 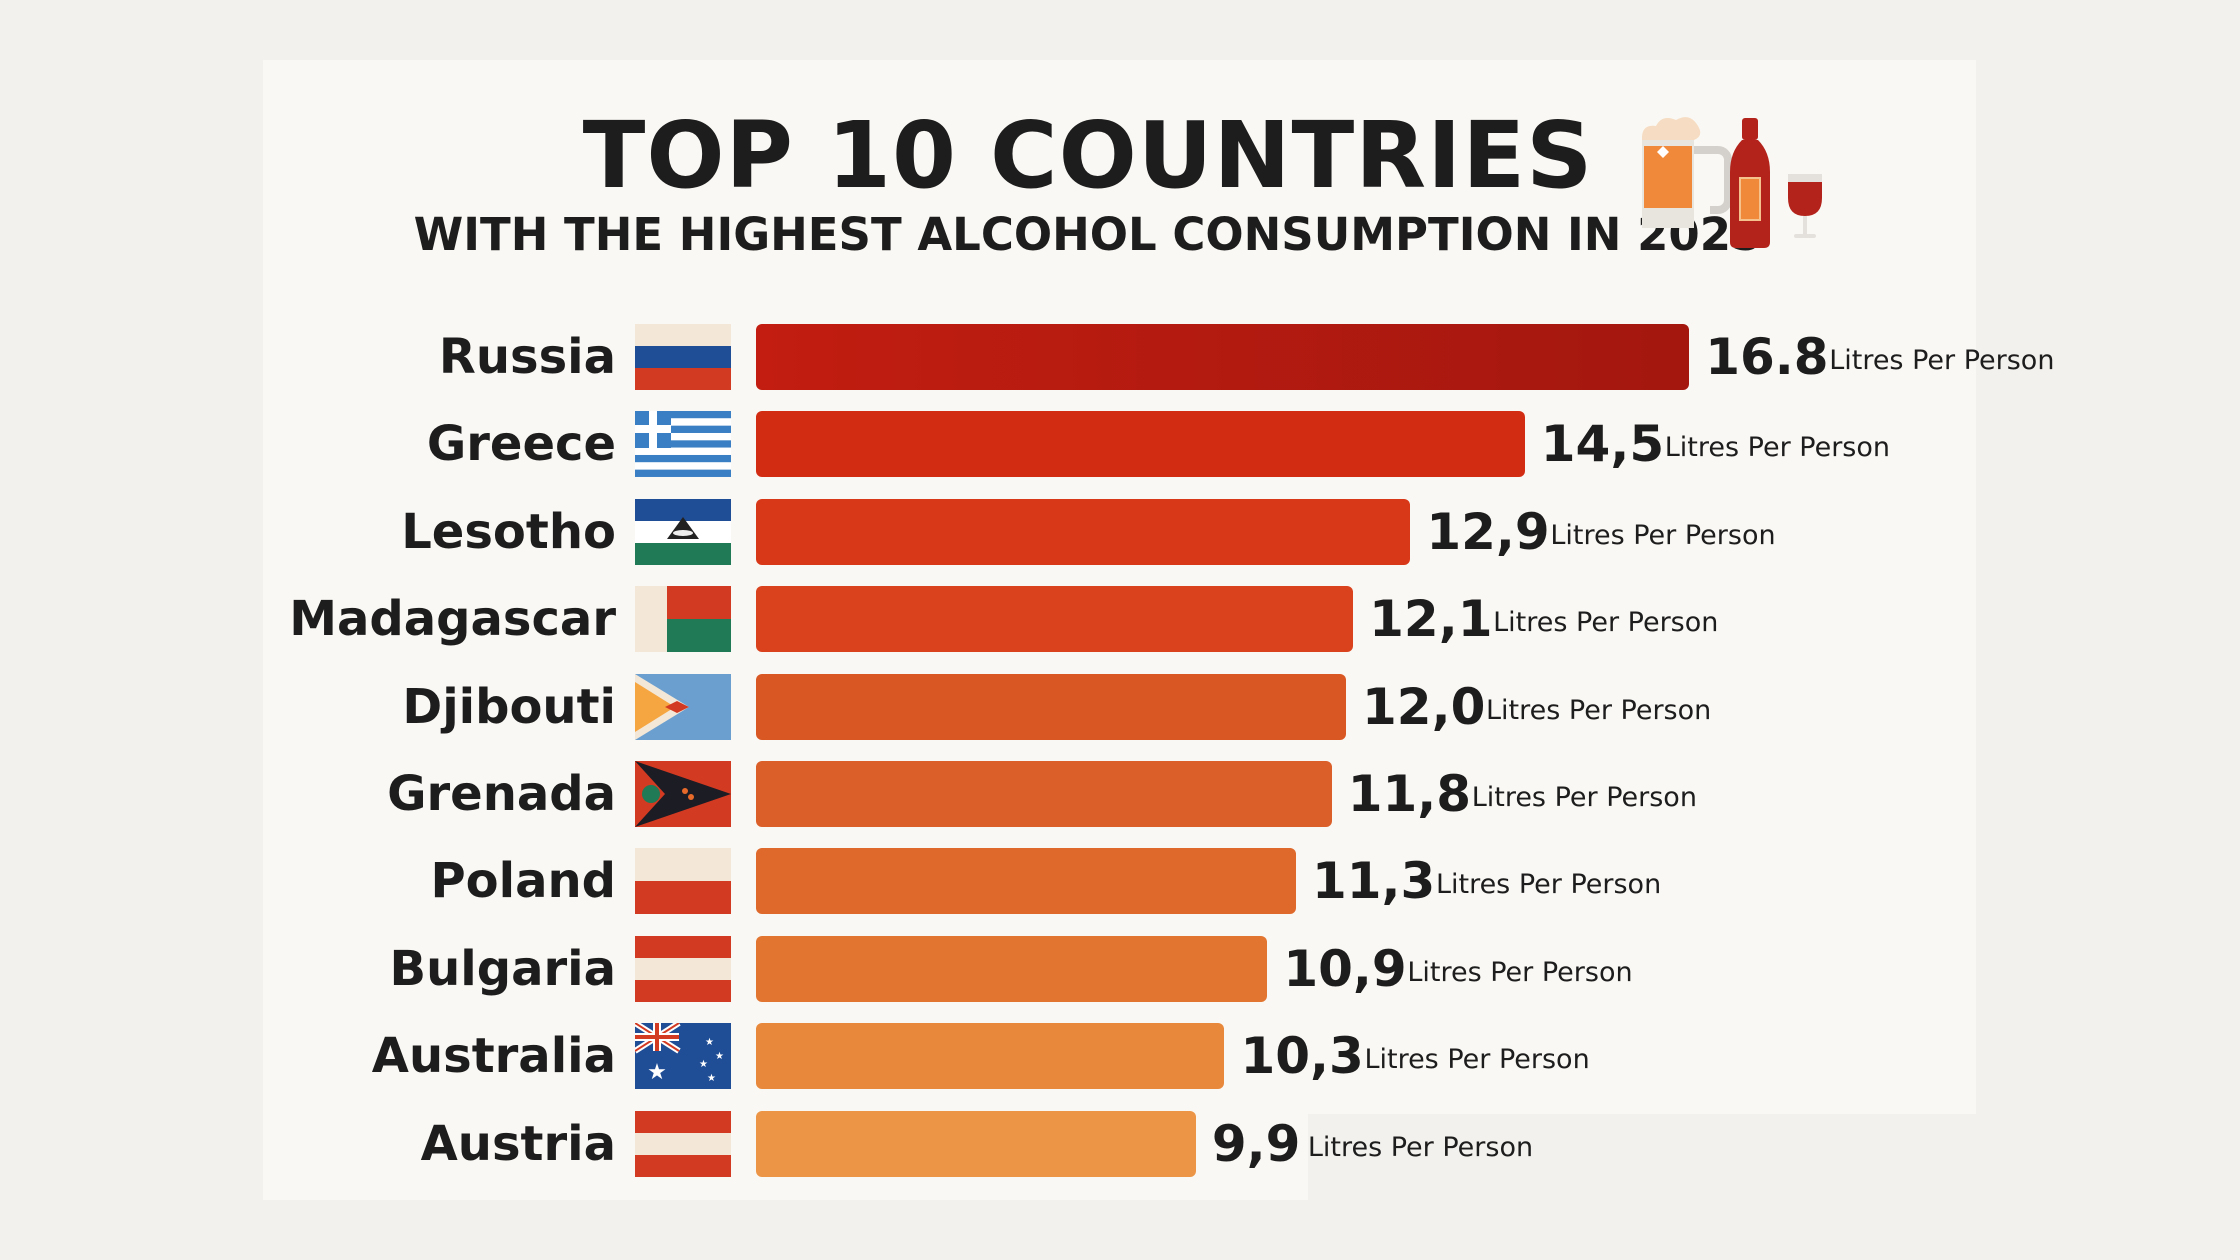 I want to click on bar-row: Djibouti 12,0 Litres Per Person, so click(x=1120, y=706).